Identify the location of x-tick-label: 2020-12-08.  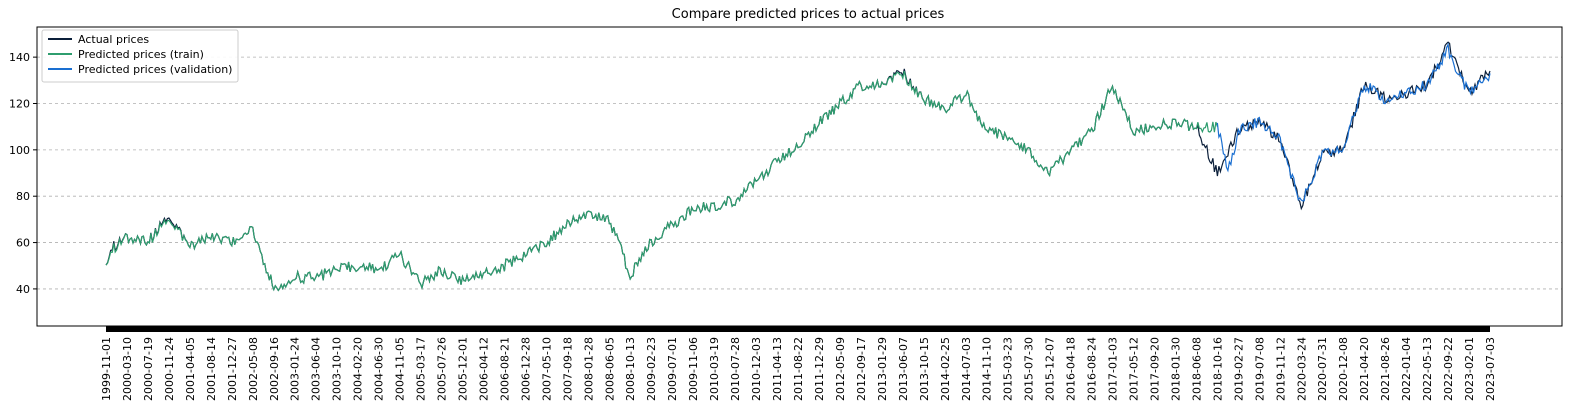
(1343, 369).